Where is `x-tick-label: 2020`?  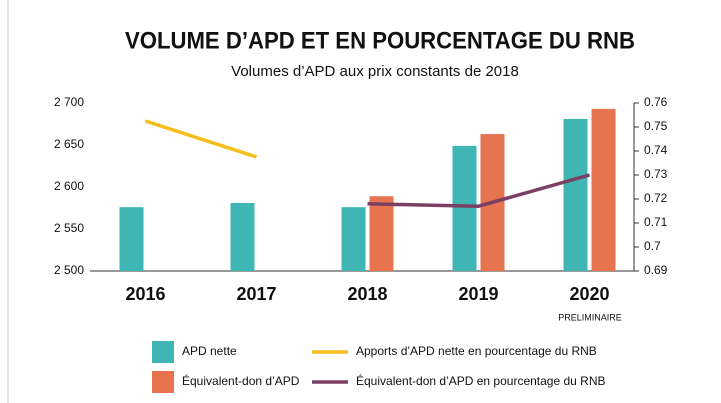
x-tick-label: 2020 is located at coordinates (589, 294).